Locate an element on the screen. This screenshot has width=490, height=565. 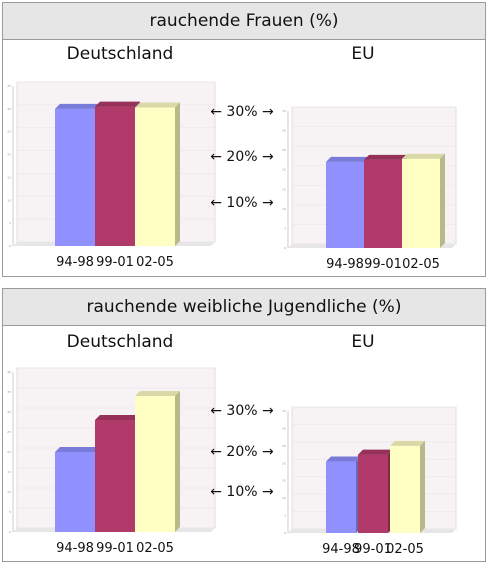
bar-chart-women-eu: 0 5 10 15 20 25 30 35 94-98 99-01 02-05 is located at coordinates (369, 189).